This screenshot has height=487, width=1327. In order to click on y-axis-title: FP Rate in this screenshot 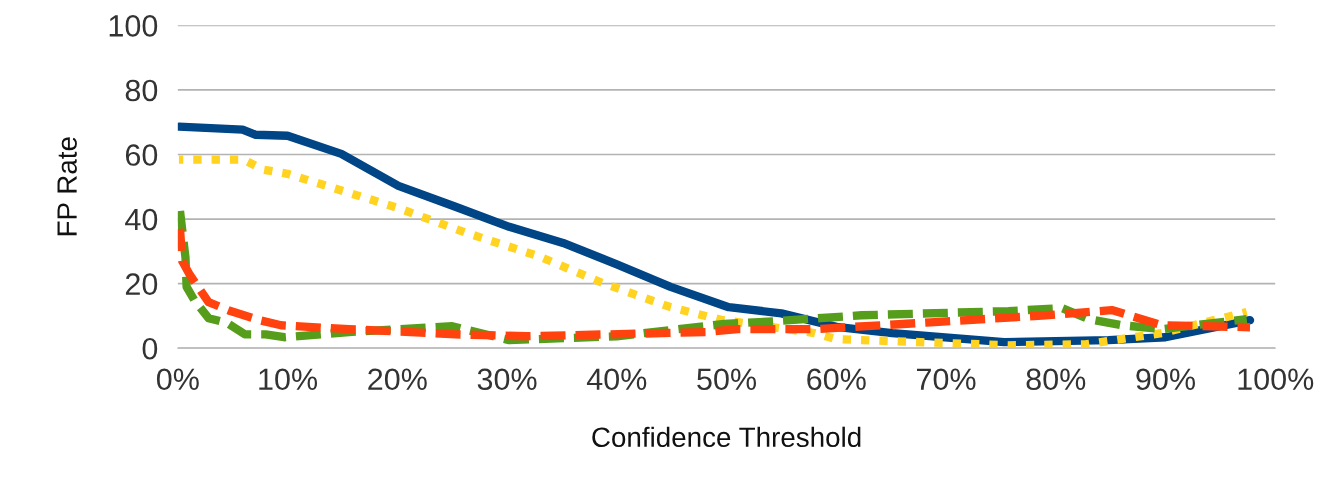, I will do `click(67, 186)`.